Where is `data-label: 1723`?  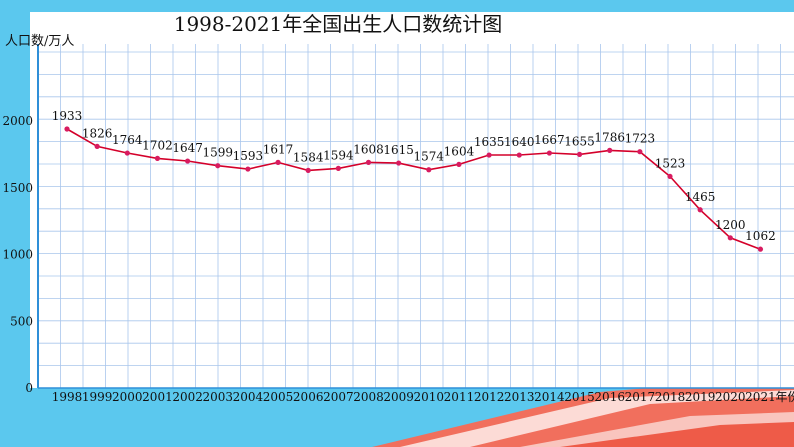 data-label: 1723 is located at coordinates (640, 139).